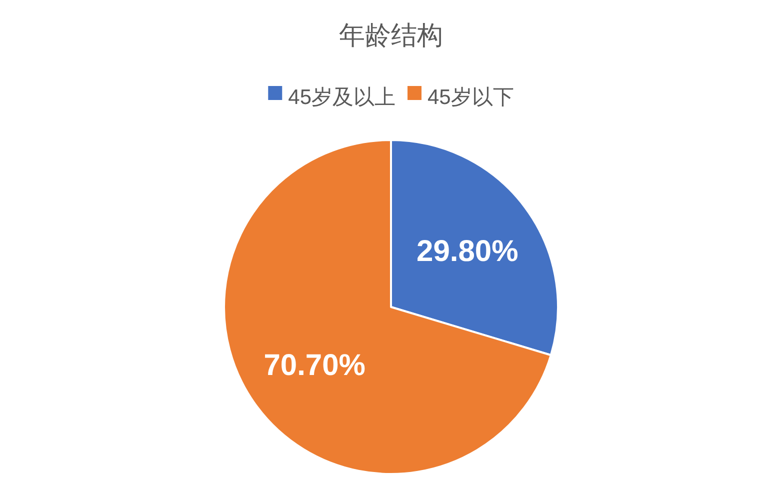 Image resolution: width=782 pixels, height=498 pixels. Describe the element at coordinates (471, 97) in the screenshot. I see `legend-label: 45岁以下` at that location.